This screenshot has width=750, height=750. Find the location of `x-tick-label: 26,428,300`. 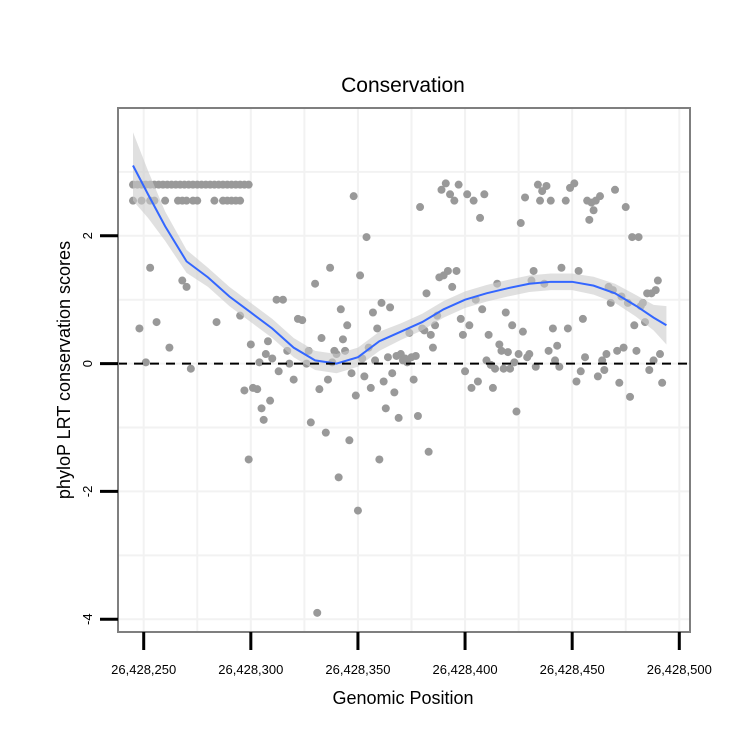

x-tick-label: 26,428,300 is located at coordinates (250, 669).